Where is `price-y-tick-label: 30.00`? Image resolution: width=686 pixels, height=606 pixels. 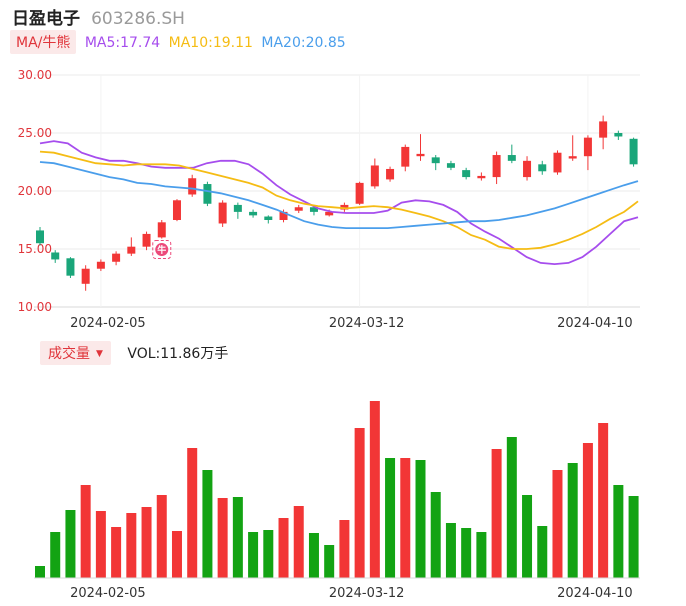
price-y-tick-label: 30.00 is located at coordinates (35, 75).